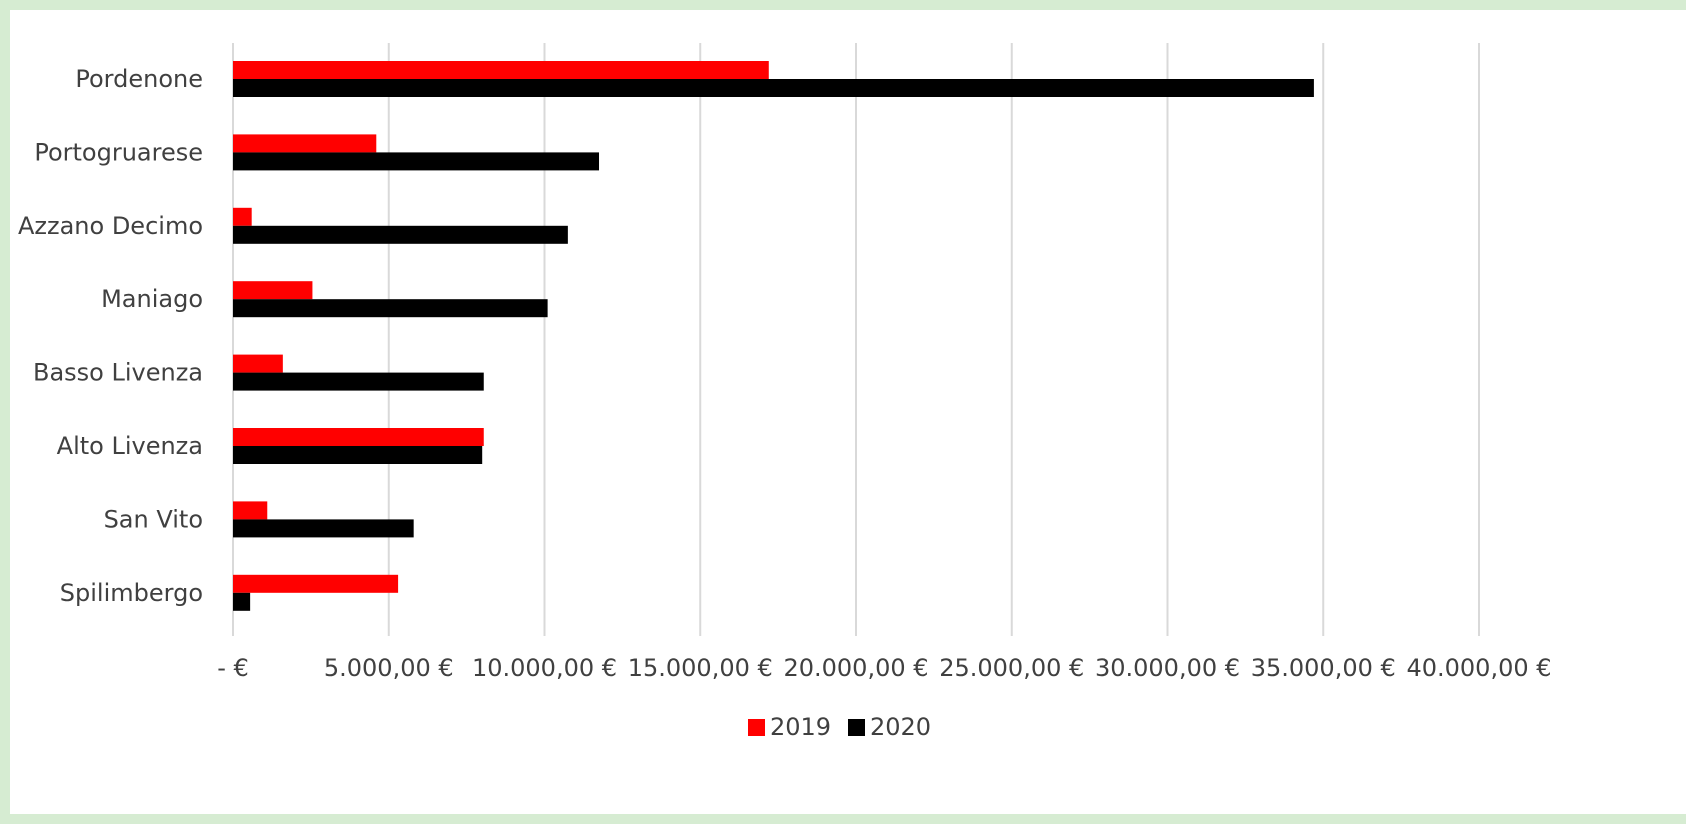 This screenshot has width=1686, height=824. I want to click on bar-2019-spilimbergo, so click(316, 583).